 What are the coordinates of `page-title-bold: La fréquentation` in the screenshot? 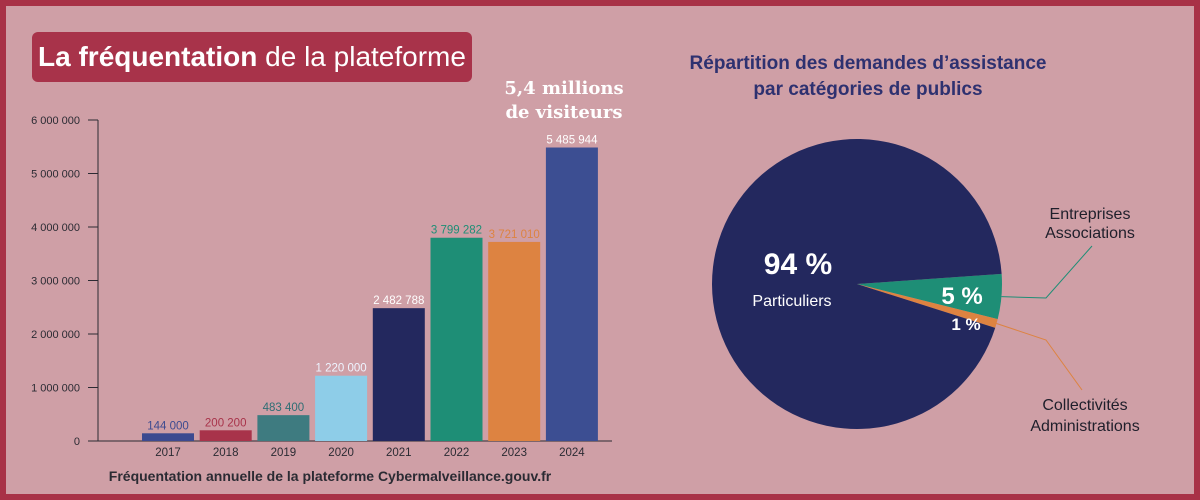 It's located at (148, 56).